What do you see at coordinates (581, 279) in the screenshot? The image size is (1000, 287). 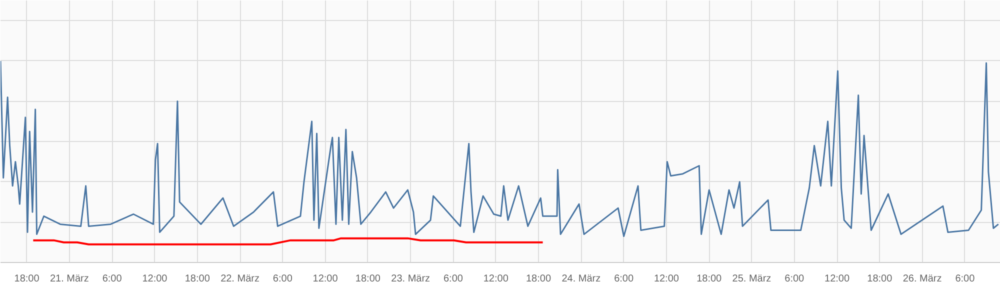 I see `x-tick-label: 24. März` at bounding box center [581, 279].